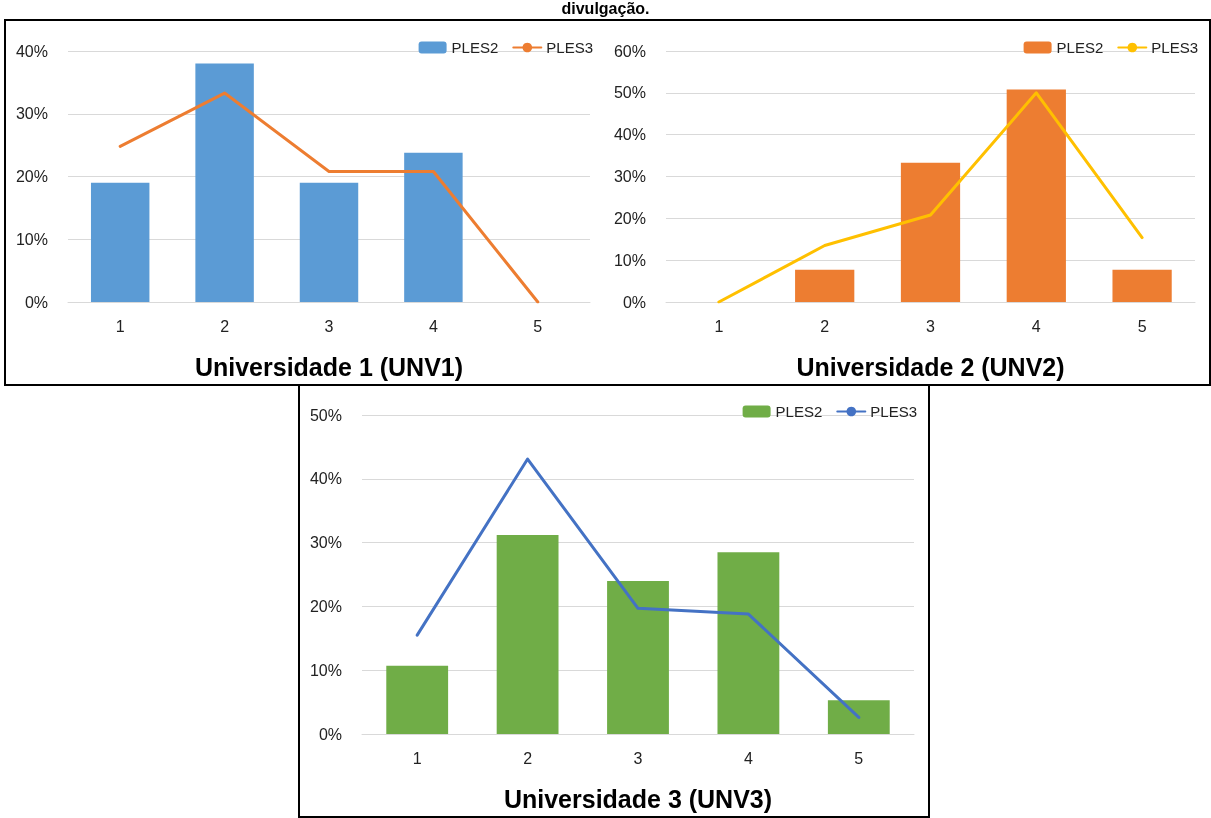 The image size is (1211, 818). I want to click on x-axis-title: Universidade 1 (UNV1), so click(329, 366).